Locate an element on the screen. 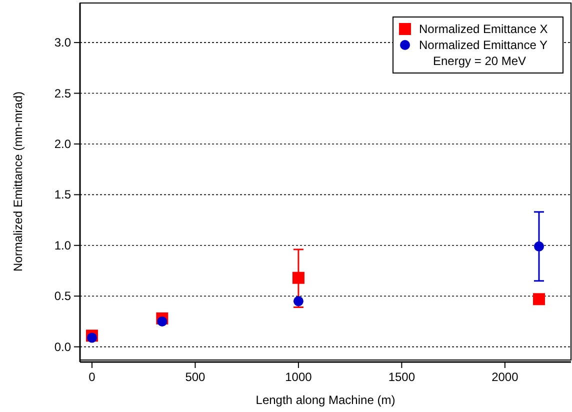  x-tick-label: 500 is located at coordinates (195, 377).